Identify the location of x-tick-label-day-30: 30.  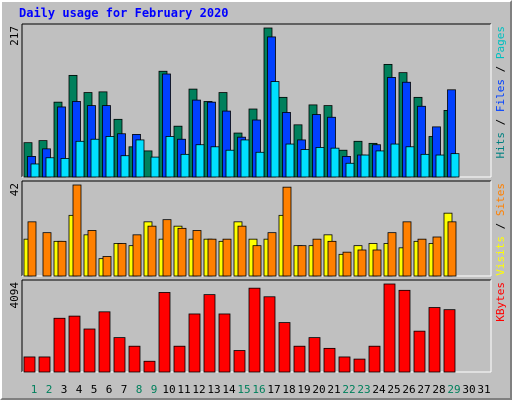
(468, 389).